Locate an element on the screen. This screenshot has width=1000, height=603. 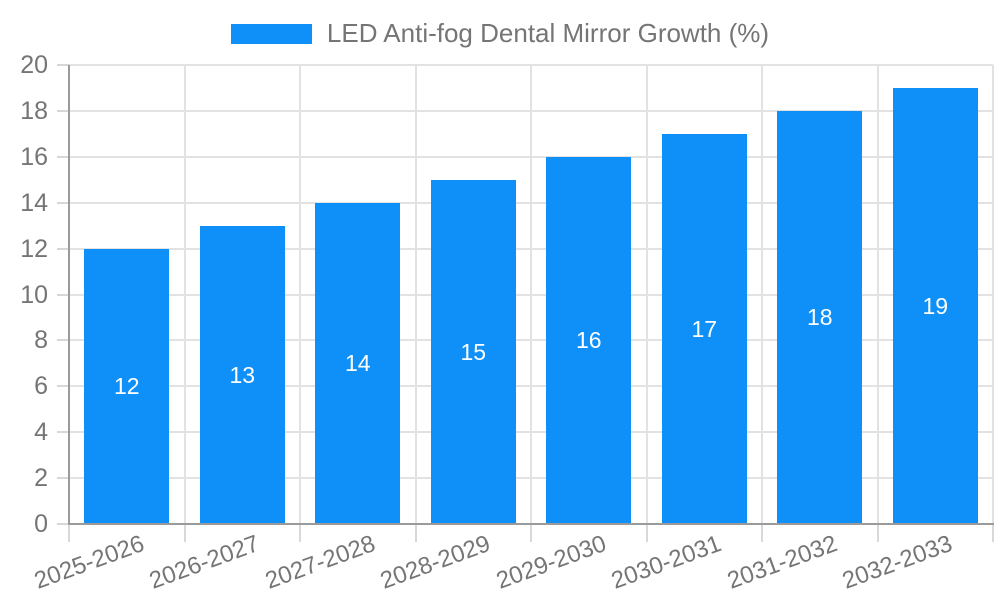
bar-value-label: 16 is located at coordinates (588, 340).